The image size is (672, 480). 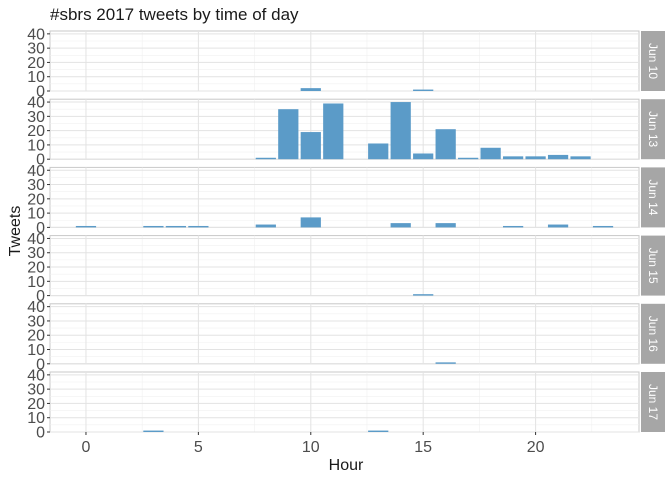 What do you see at coordinates (423, 447) in the screenshot?
I see `x-tick-label: 15` at bounding box center [423, 447].